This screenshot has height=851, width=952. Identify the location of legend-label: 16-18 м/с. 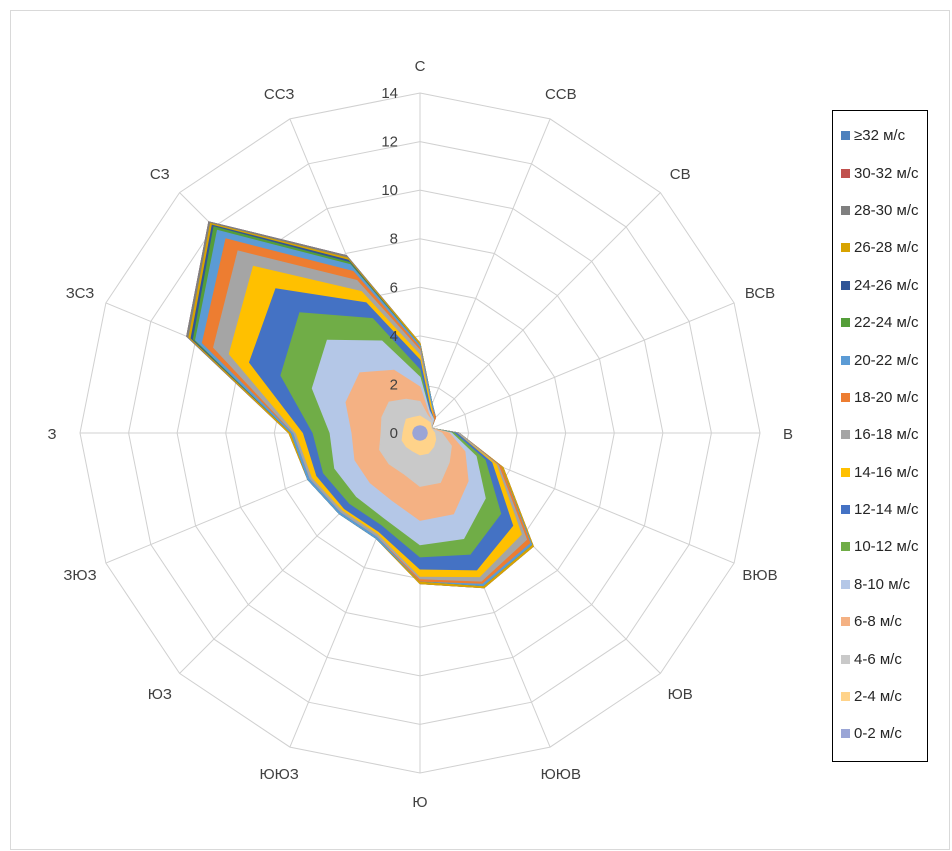
(886, 435).